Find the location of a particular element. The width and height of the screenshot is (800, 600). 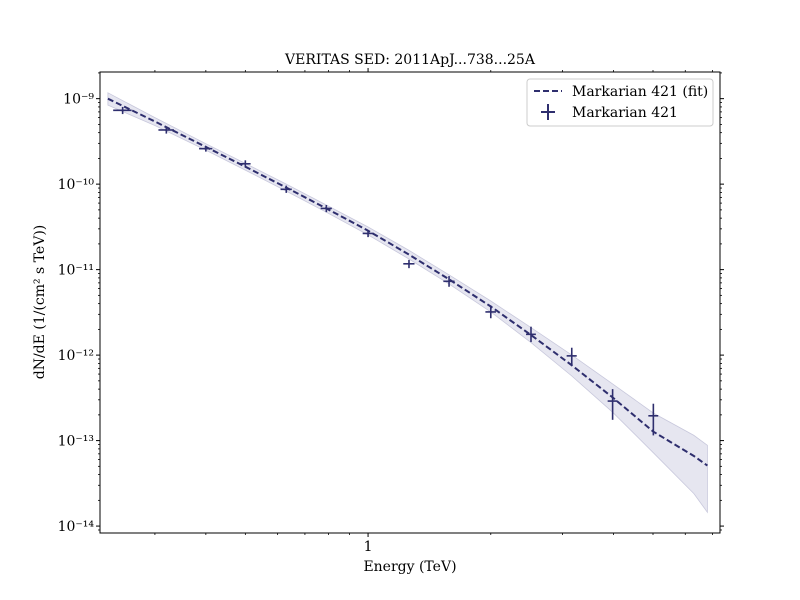

y-tick-label: 10⁻⁹ is located at coordinates (78, 100).